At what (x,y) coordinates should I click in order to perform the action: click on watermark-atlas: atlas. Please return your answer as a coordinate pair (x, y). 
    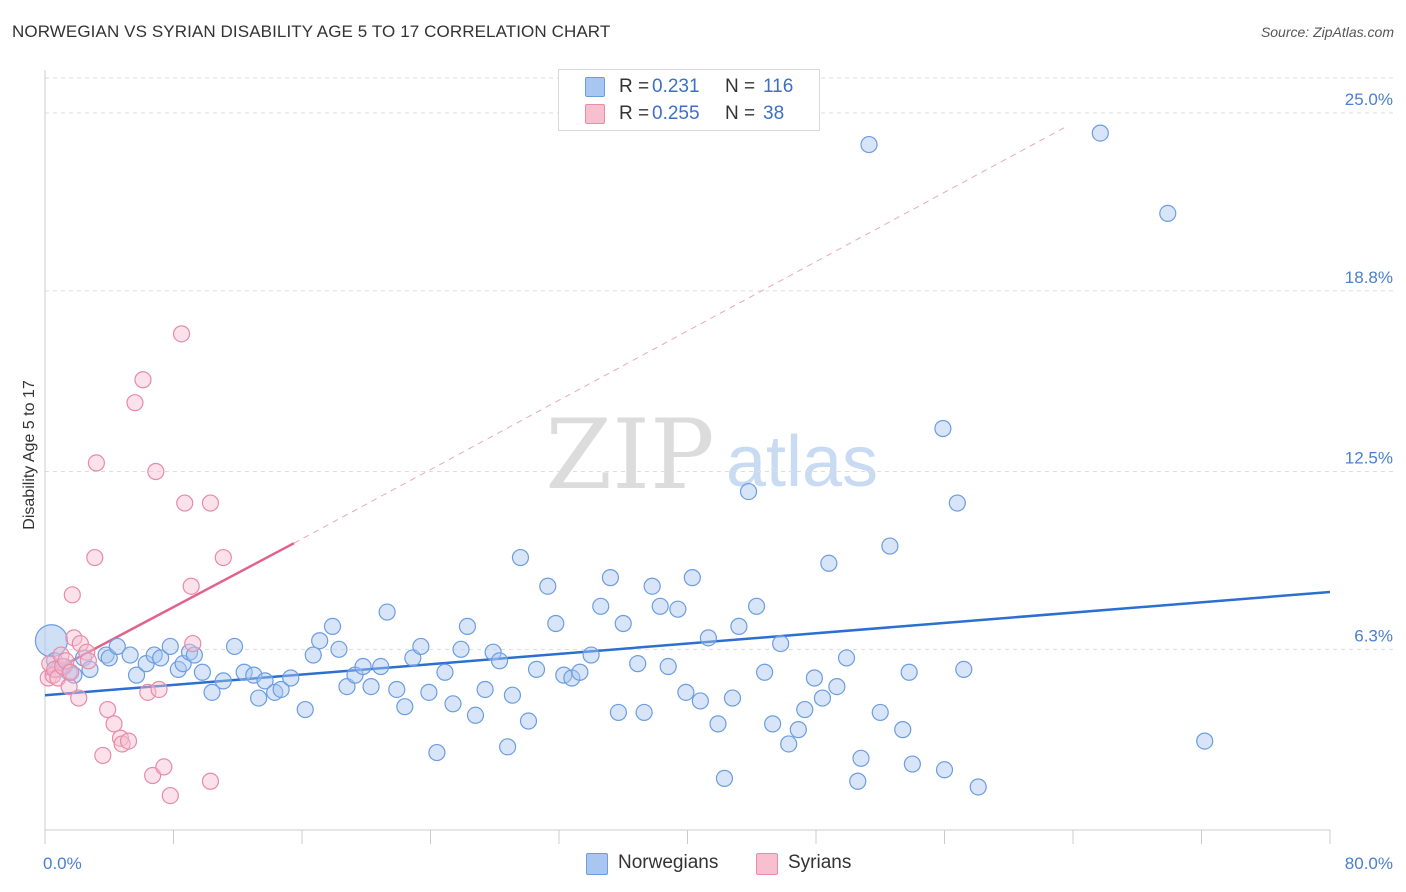
    Looking at the image, I should click on (802, 462).